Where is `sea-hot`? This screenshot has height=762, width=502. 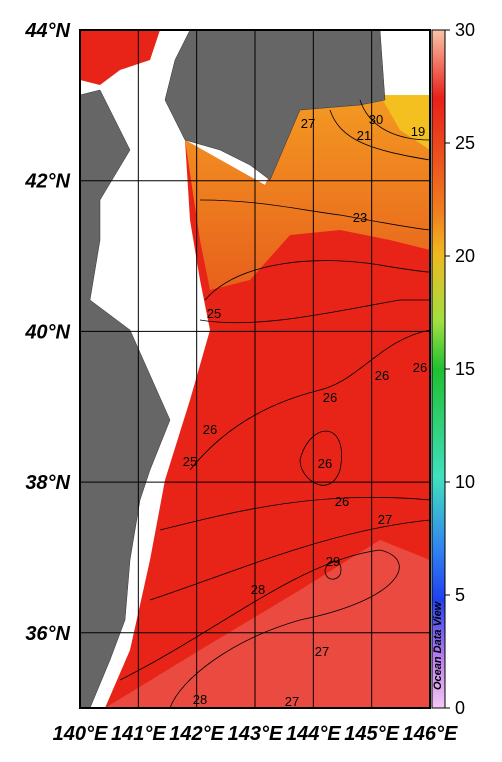
sea-hot is located at coordinates (267, 624).